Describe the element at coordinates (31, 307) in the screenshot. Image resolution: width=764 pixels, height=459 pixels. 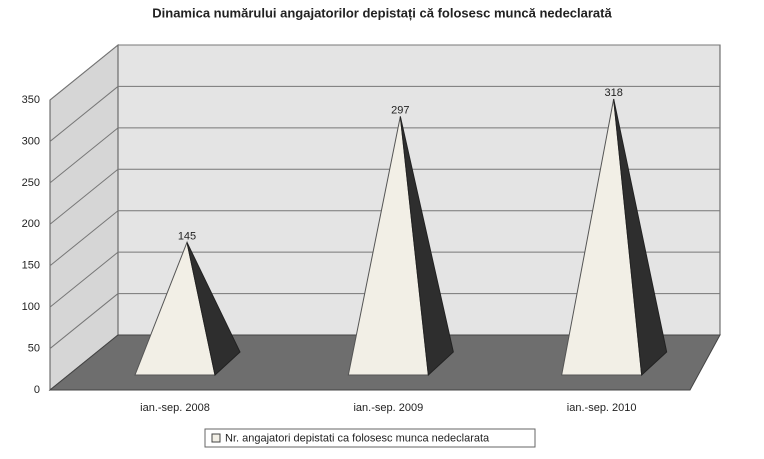
I see `y-tick-label: 100` at that location.